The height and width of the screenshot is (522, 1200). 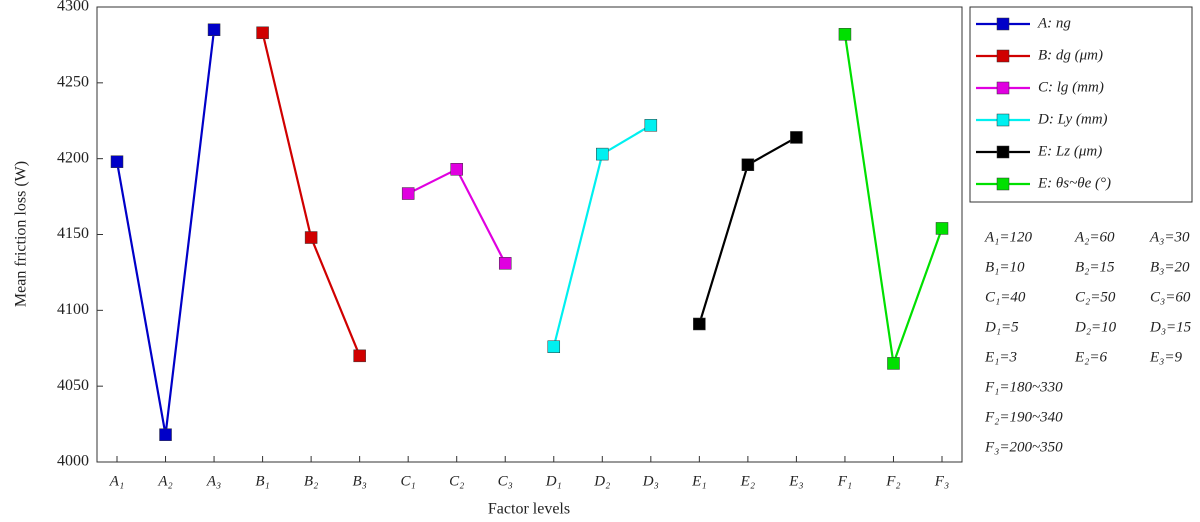 What do you see at coordinates (408, 481) in the screenshot?
I see `x-tick-label: C₁` at bounding box center [408, 481].